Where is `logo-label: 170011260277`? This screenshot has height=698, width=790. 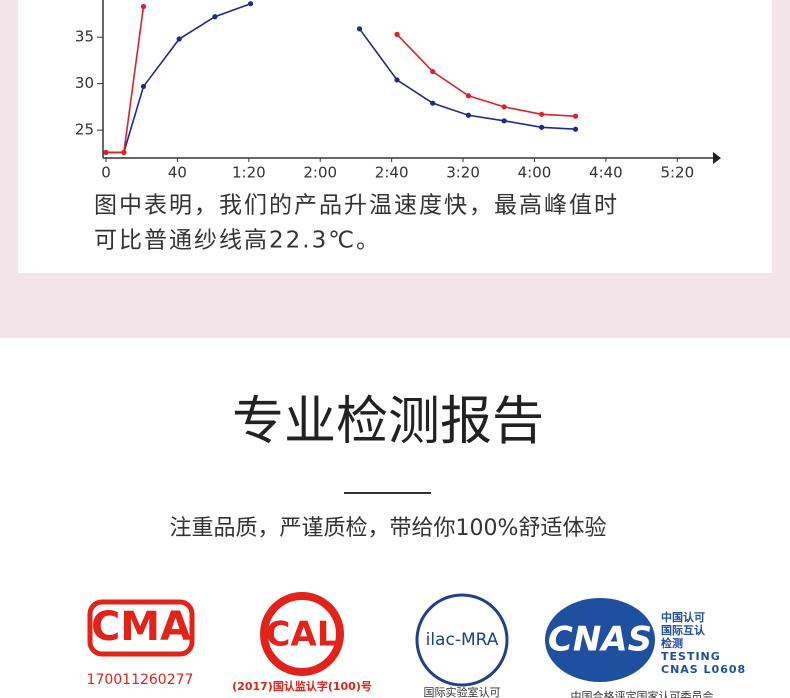
logo-label: 170011260277 is located at coordinates (140, 680).